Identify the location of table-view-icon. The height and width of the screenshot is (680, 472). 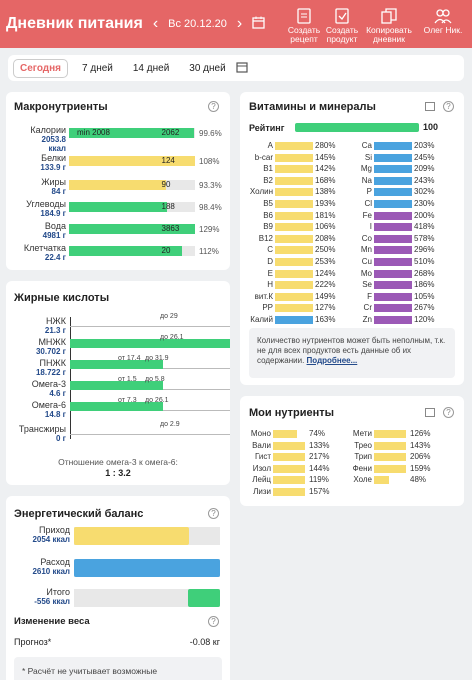
(430, 106).